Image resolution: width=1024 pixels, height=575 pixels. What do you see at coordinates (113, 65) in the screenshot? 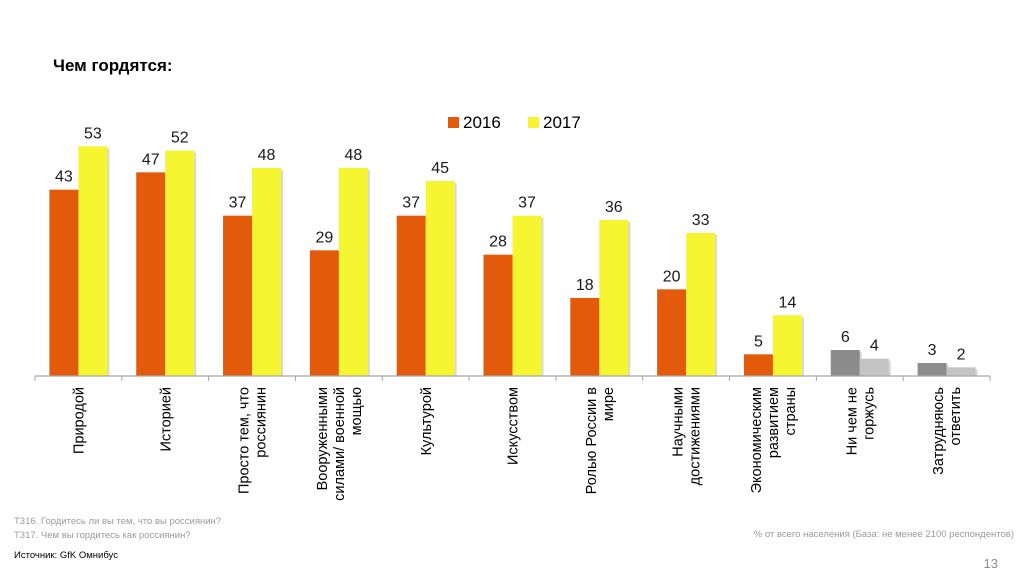
I see `slide-title: Чем гордятся:` at bounding box center [113, 65].